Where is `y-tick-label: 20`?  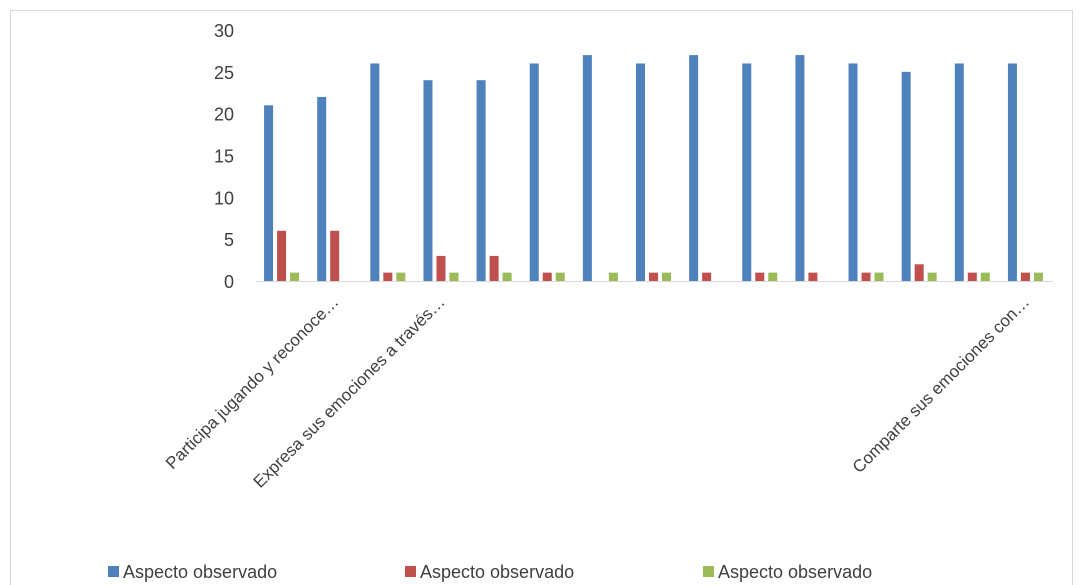 y-tick-label: 20 is located at coordinates (224, 115).